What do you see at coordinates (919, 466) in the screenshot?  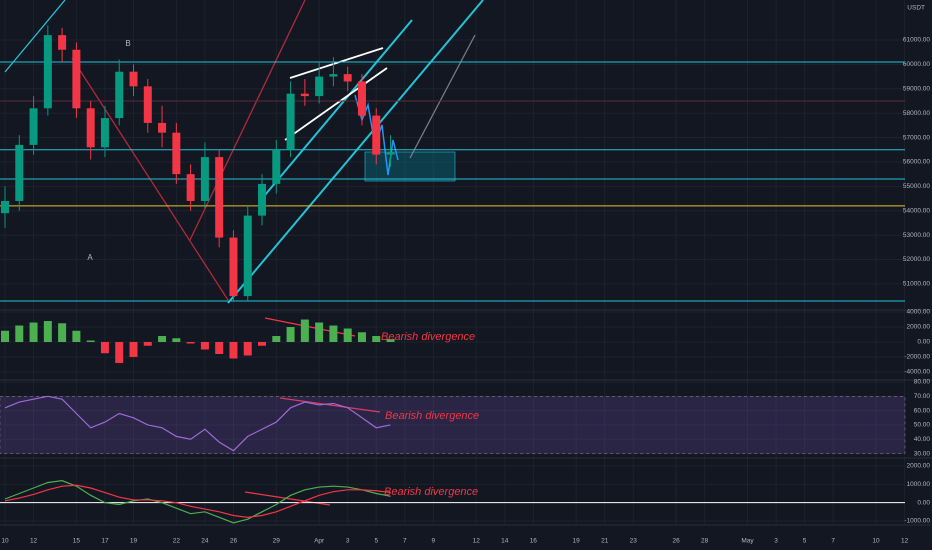 I see `y-tick-label: 2000.00` at bounding box center [919, 466].